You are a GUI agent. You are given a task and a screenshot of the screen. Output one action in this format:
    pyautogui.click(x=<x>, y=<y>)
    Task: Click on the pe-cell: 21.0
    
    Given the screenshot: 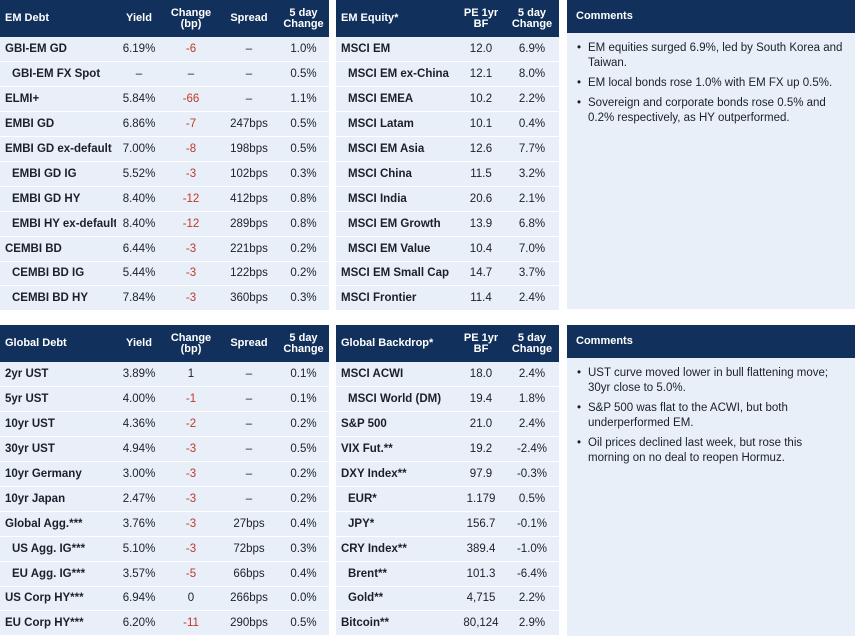 What is the action you would take?
    pyautogui.click(x=481, y=424)
    